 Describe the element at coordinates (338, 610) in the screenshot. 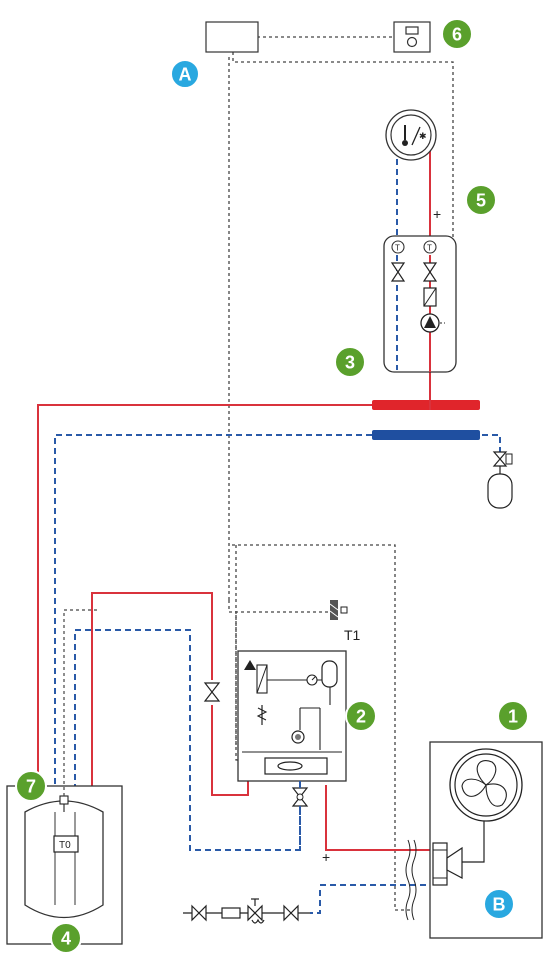

I see `temperature-sensor-t1` at that location.